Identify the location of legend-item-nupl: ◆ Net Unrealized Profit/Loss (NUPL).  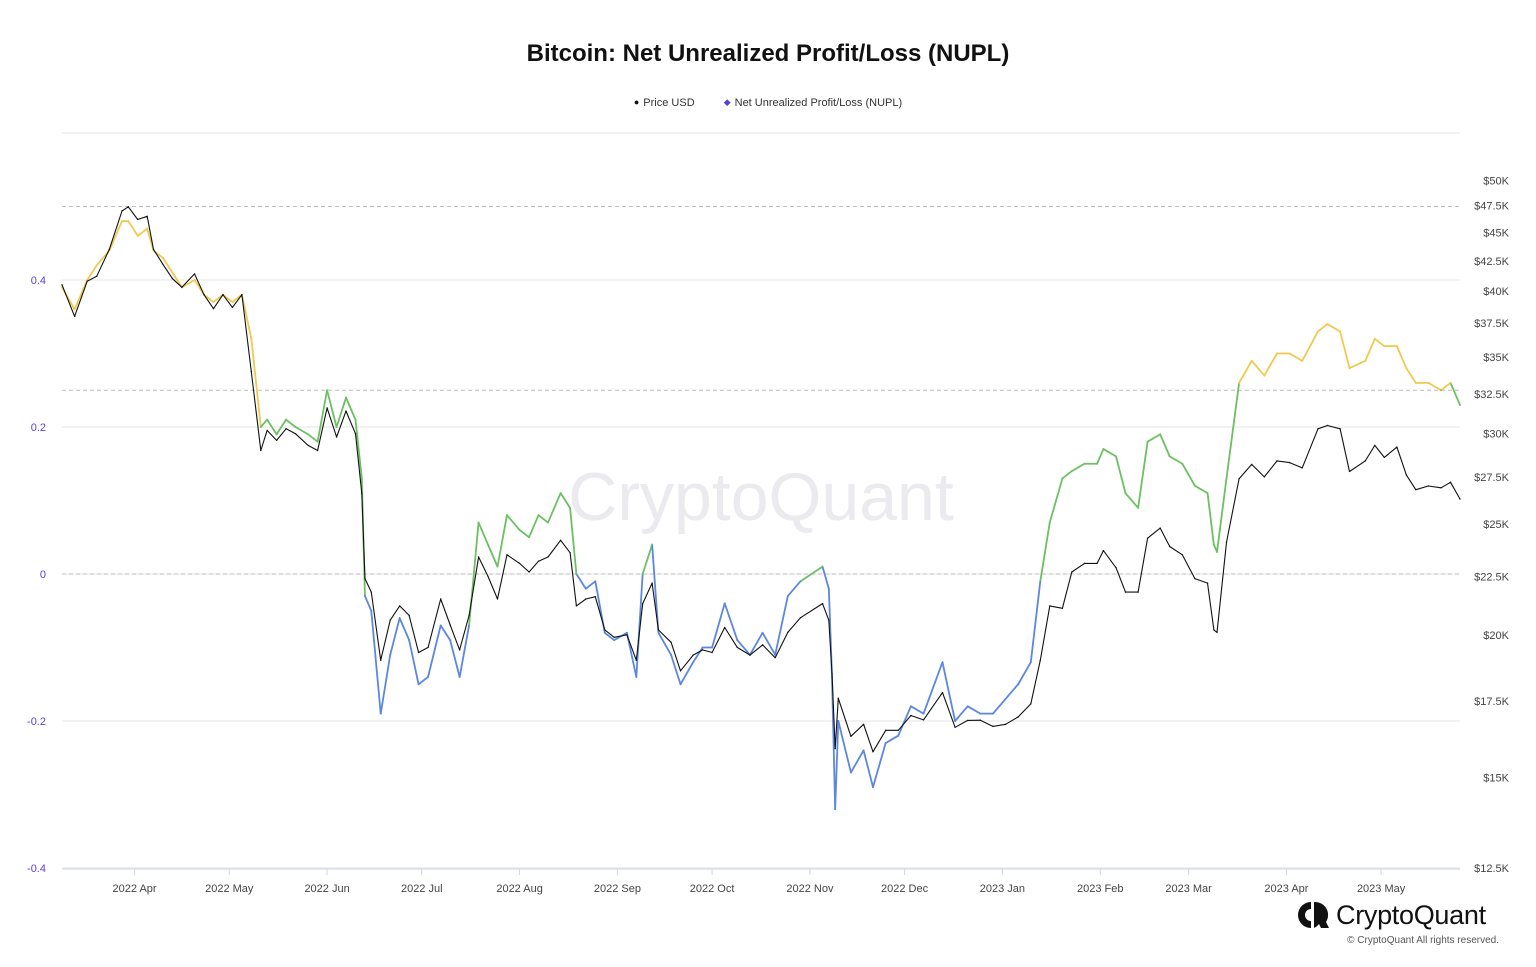
(813, 103).